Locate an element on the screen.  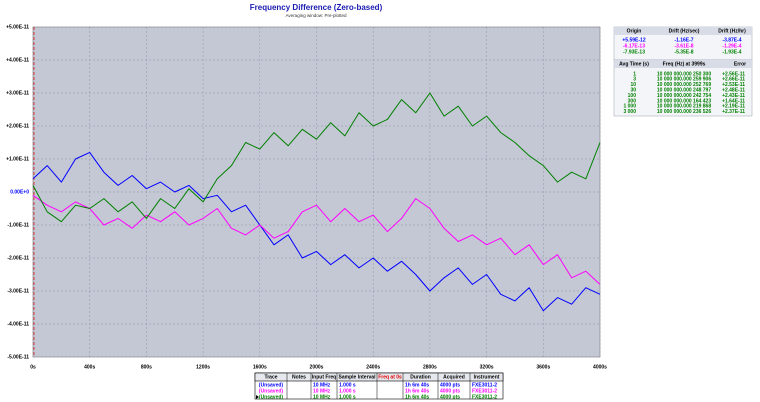
y-tick-label: -5.00E-11 is located at coordinates (18, 357).